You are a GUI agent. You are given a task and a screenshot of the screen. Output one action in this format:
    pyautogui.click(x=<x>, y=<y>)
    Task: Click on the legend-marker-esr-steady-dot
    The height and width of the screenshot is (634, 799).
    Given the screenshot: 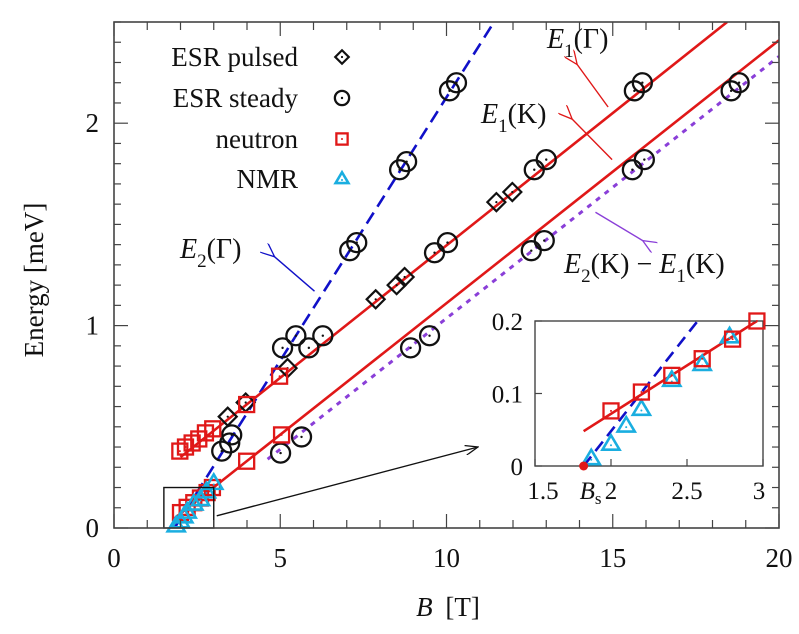 What is the action you would take?
    pyautogui.click(x=342, y=98)
    